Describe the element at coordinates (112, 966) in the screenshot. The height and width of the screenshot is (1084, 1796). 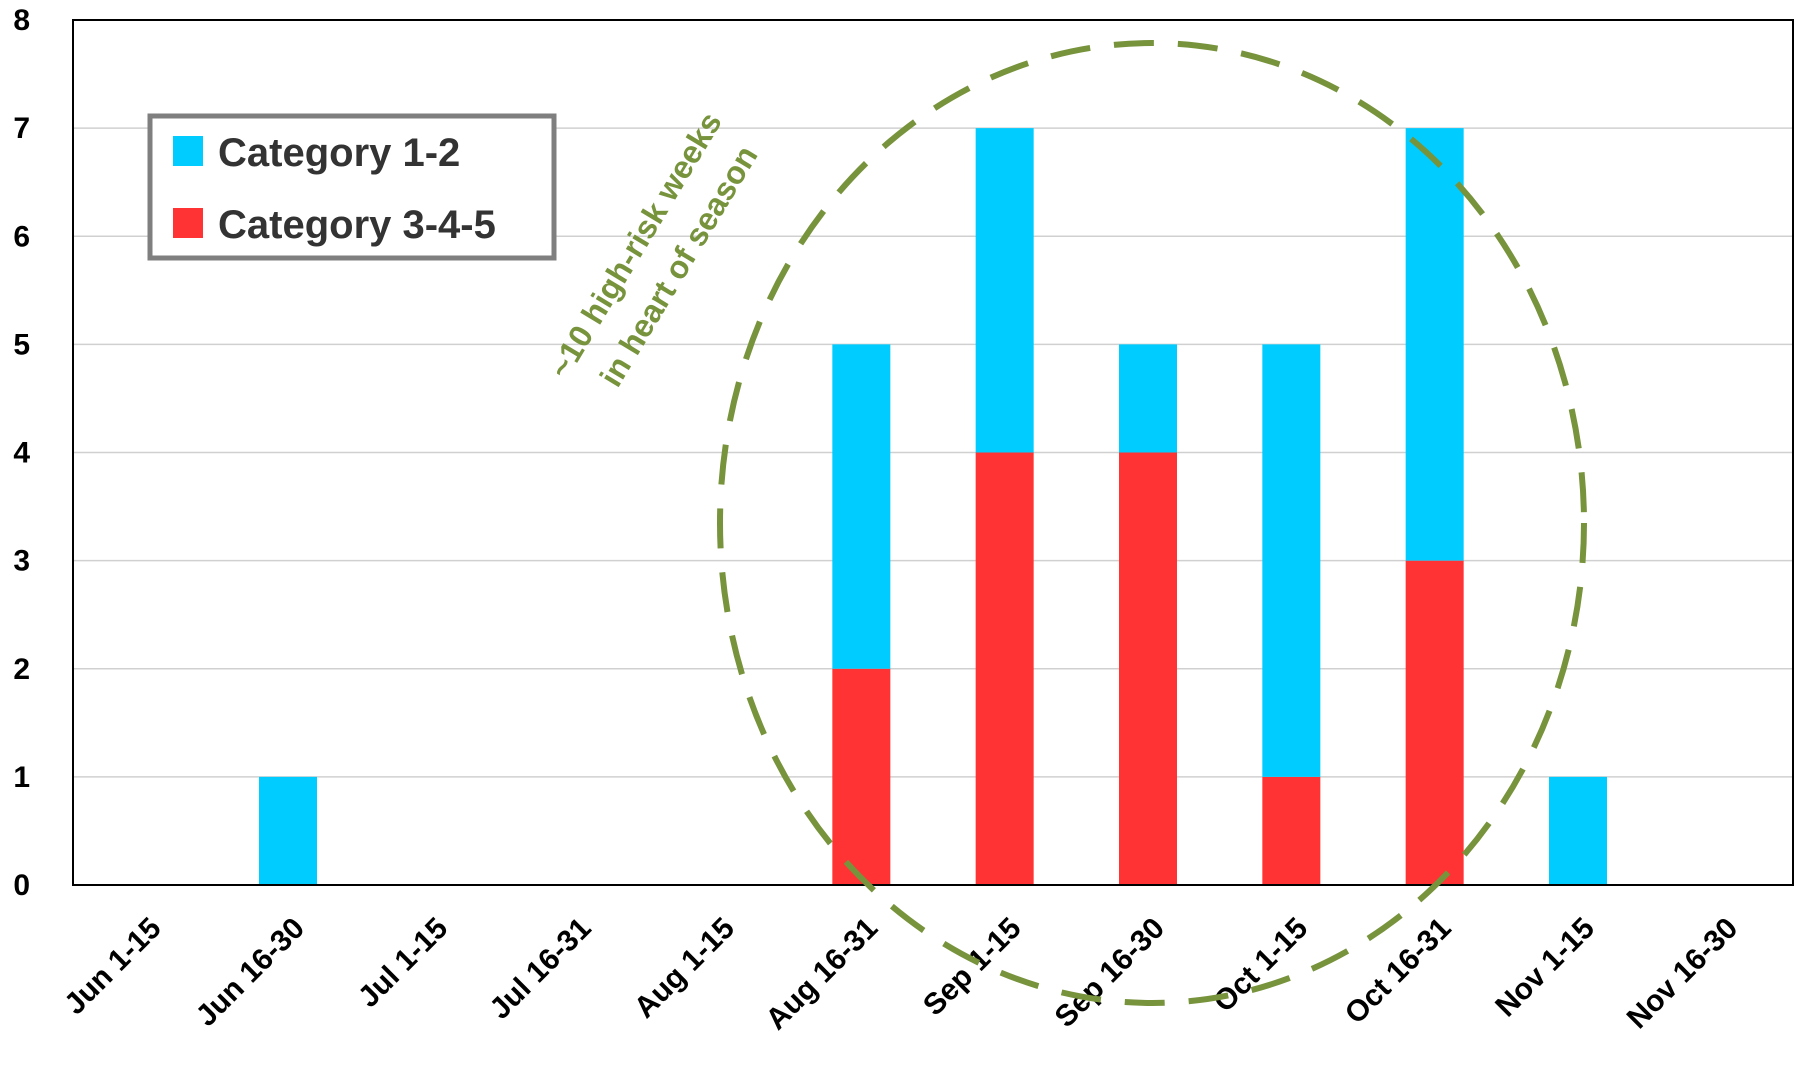
I see `x-tick-label-0: Jun 1-15` at that location.